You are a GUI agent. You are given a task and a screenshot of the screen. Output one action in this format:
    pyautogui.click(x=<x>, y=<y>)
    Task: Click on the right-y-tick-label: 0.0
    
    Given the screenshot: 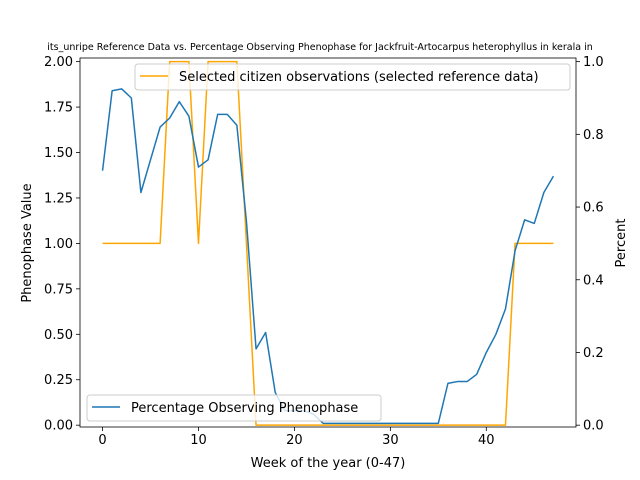 What is the action you would take?
    pyautogui.click(x=593, y=426)
    